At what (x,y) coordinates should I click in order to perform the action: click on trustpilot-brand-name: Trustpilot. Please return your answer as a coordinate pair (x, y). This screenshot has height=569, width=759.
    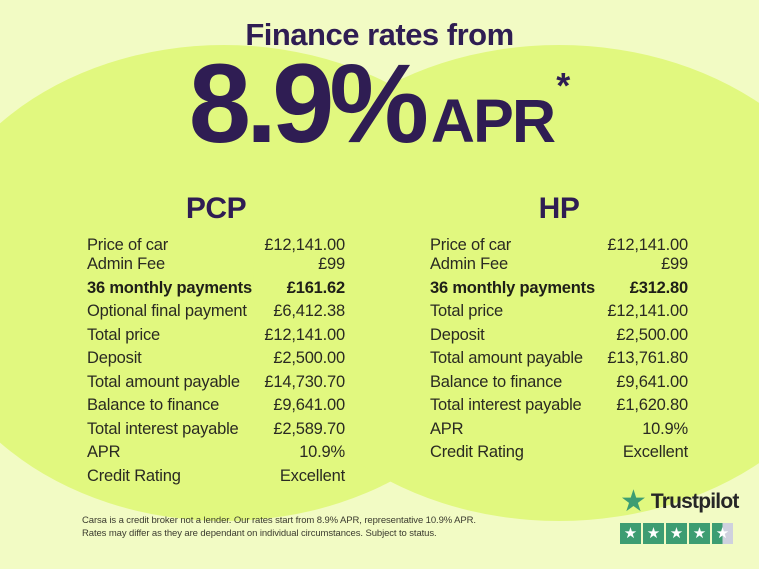
    Looking at the image, I should click on (694, 501).